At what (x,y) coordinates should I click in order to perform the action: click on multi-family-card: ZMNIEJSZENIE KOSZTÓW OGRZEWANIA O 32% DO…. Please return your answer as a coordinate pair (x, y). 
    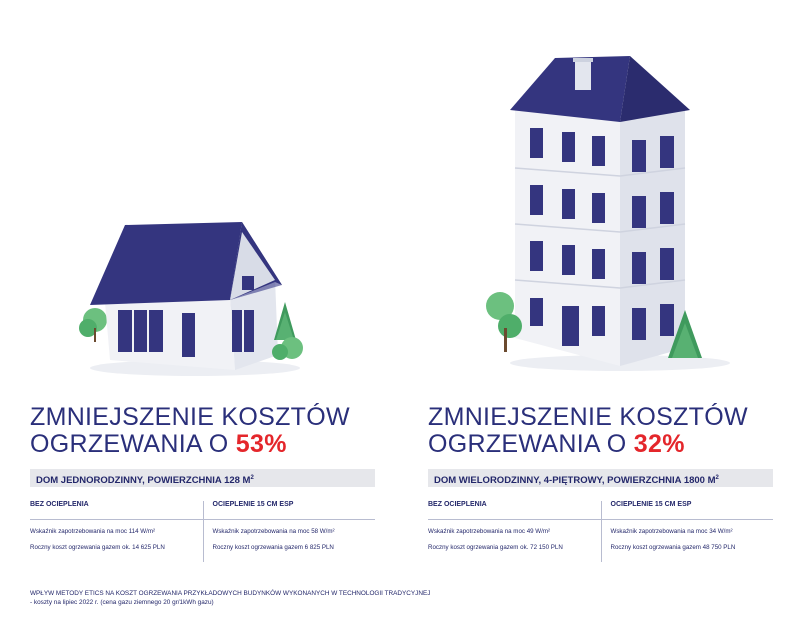
    Looking at the image, I should click on (600, 483).